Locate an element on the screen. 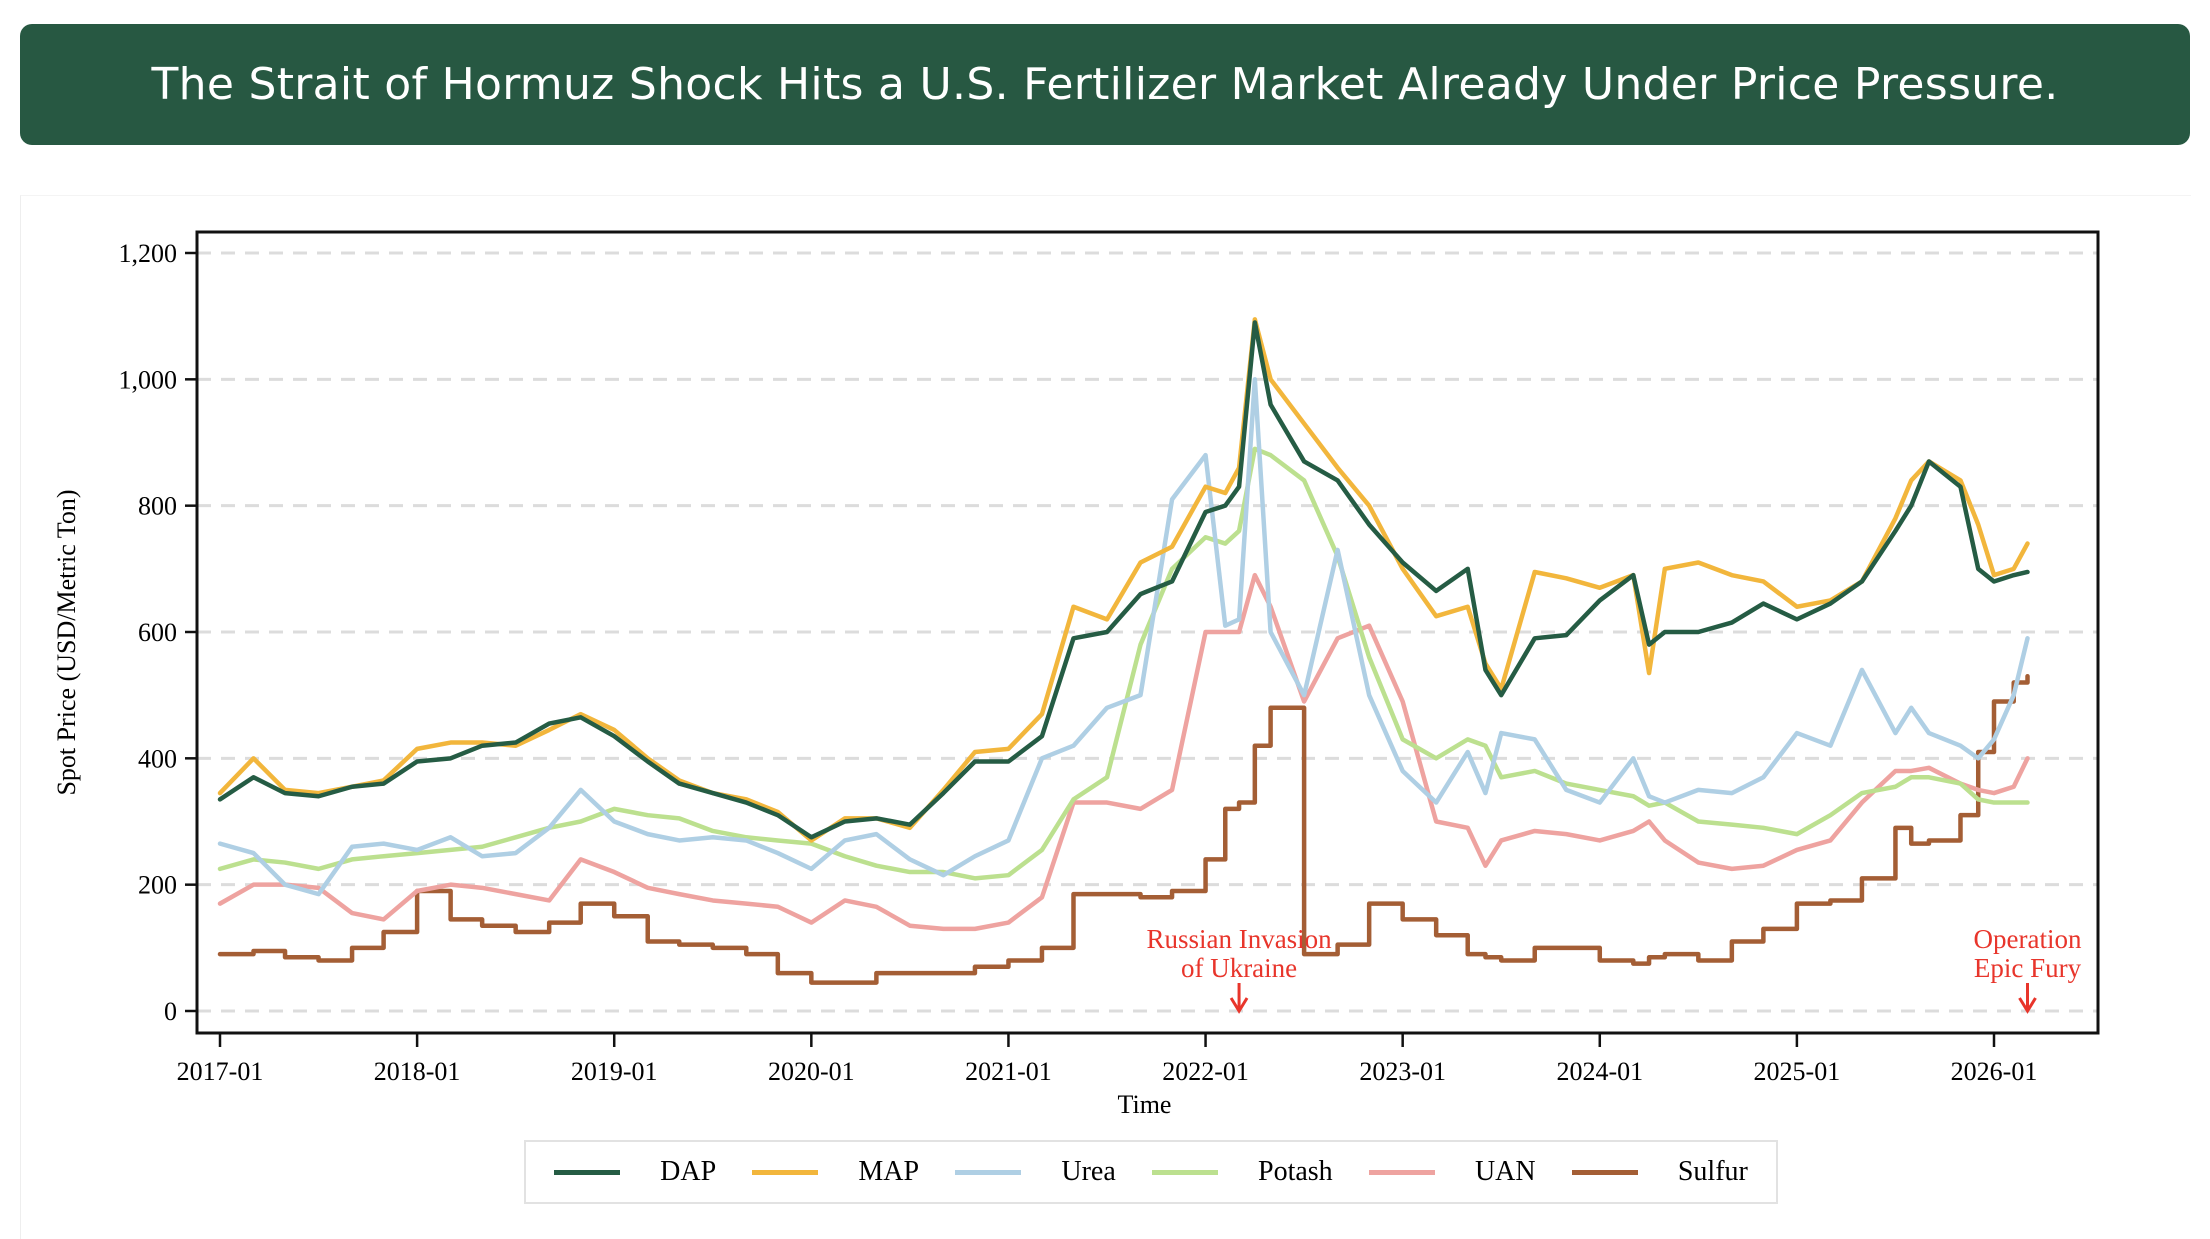 The height and width of the screenshot is (1239, 2210). legend-label: Urea is located at coordinates (1088, 1171).